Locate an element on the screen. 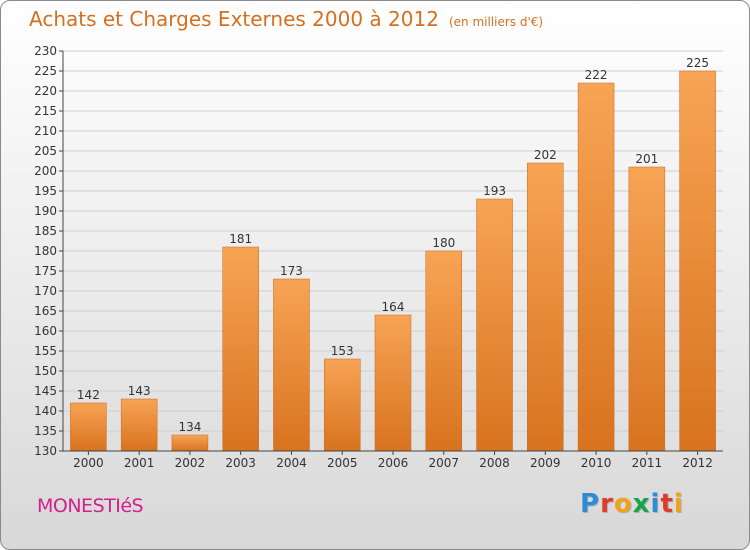  x-tick-label: 2012 is located at coordinates (697, 463).